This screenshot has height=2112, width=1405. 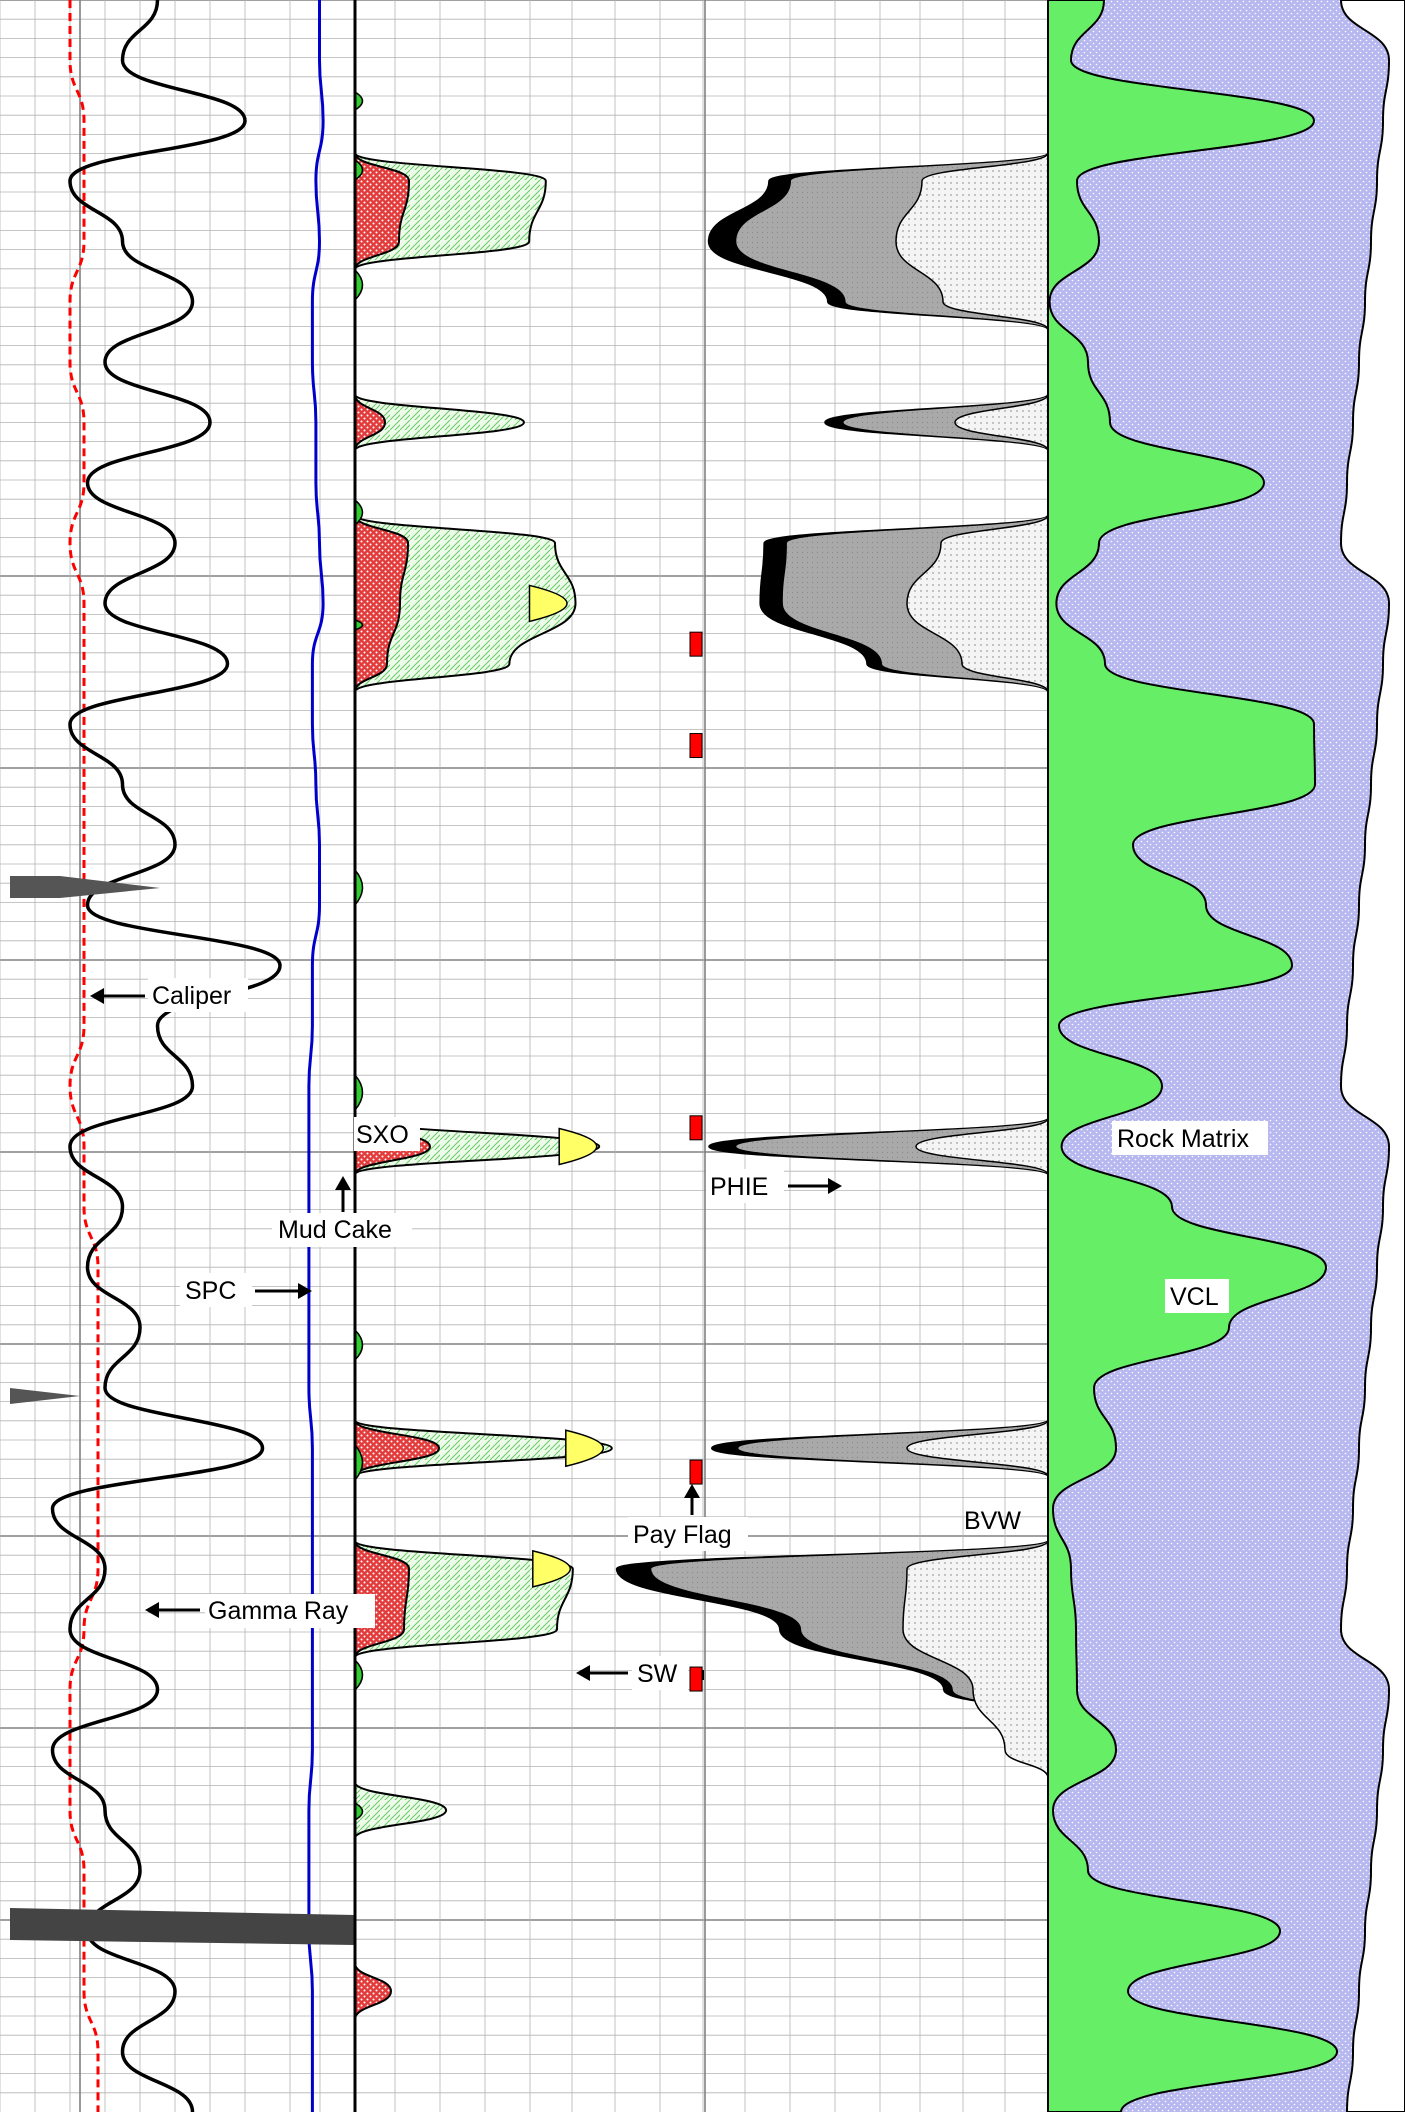 What do you see at coordinates (210, 1291) in the screenshot?
I see `spc-label: SPC` at bounding box center [210, 1291].